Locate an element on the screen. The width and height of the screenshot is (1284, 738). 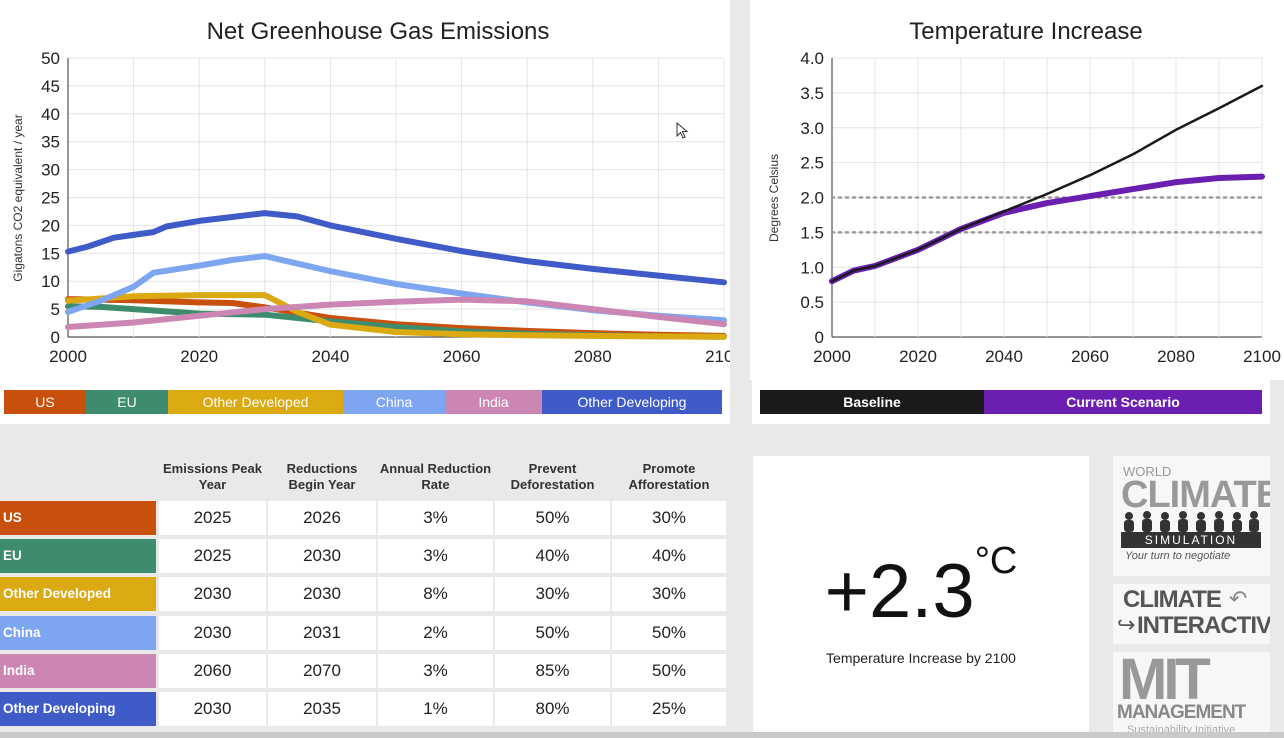
cell-annual-reduction-rate: 2% is located at coordinates (435, 632).